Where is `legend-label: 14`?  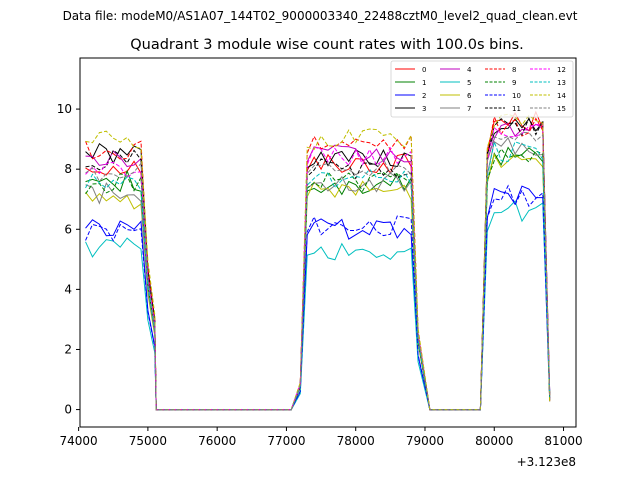 legend-label: 14 is located at coordinates (561, 96).